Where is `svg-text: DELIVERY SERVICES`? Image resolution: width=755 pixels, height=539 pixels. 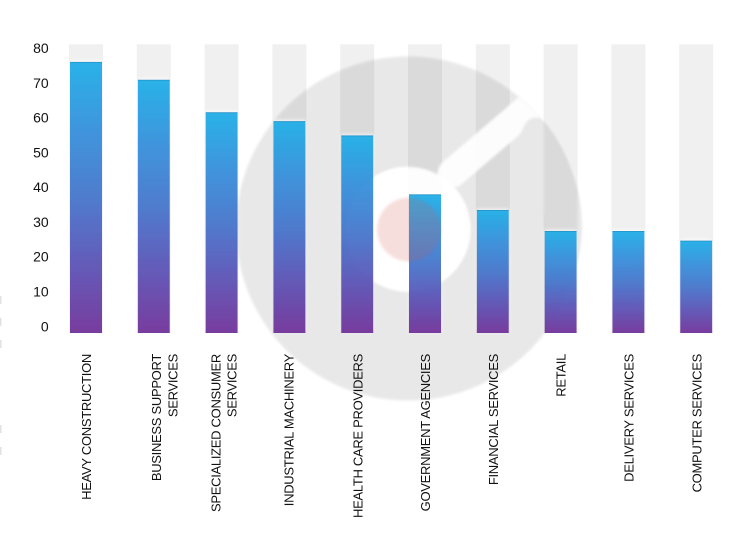 svg-text: DELIVERY SERVICES is located at coordinates (629, 417).